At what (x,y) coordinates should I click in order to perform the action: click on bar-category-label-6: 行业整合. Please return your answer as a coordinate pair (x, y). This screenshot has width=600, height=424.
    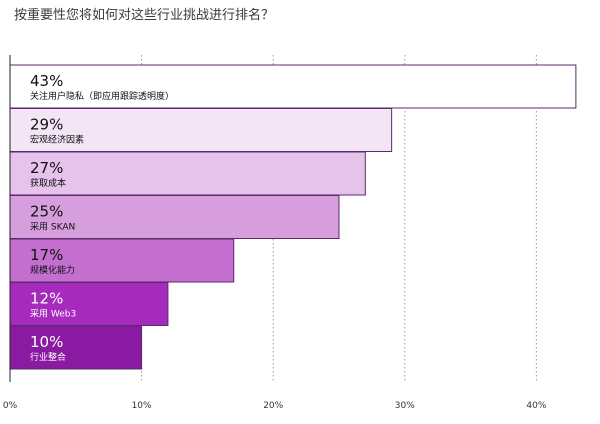
    Looking at the image, I should click on (48, 357).